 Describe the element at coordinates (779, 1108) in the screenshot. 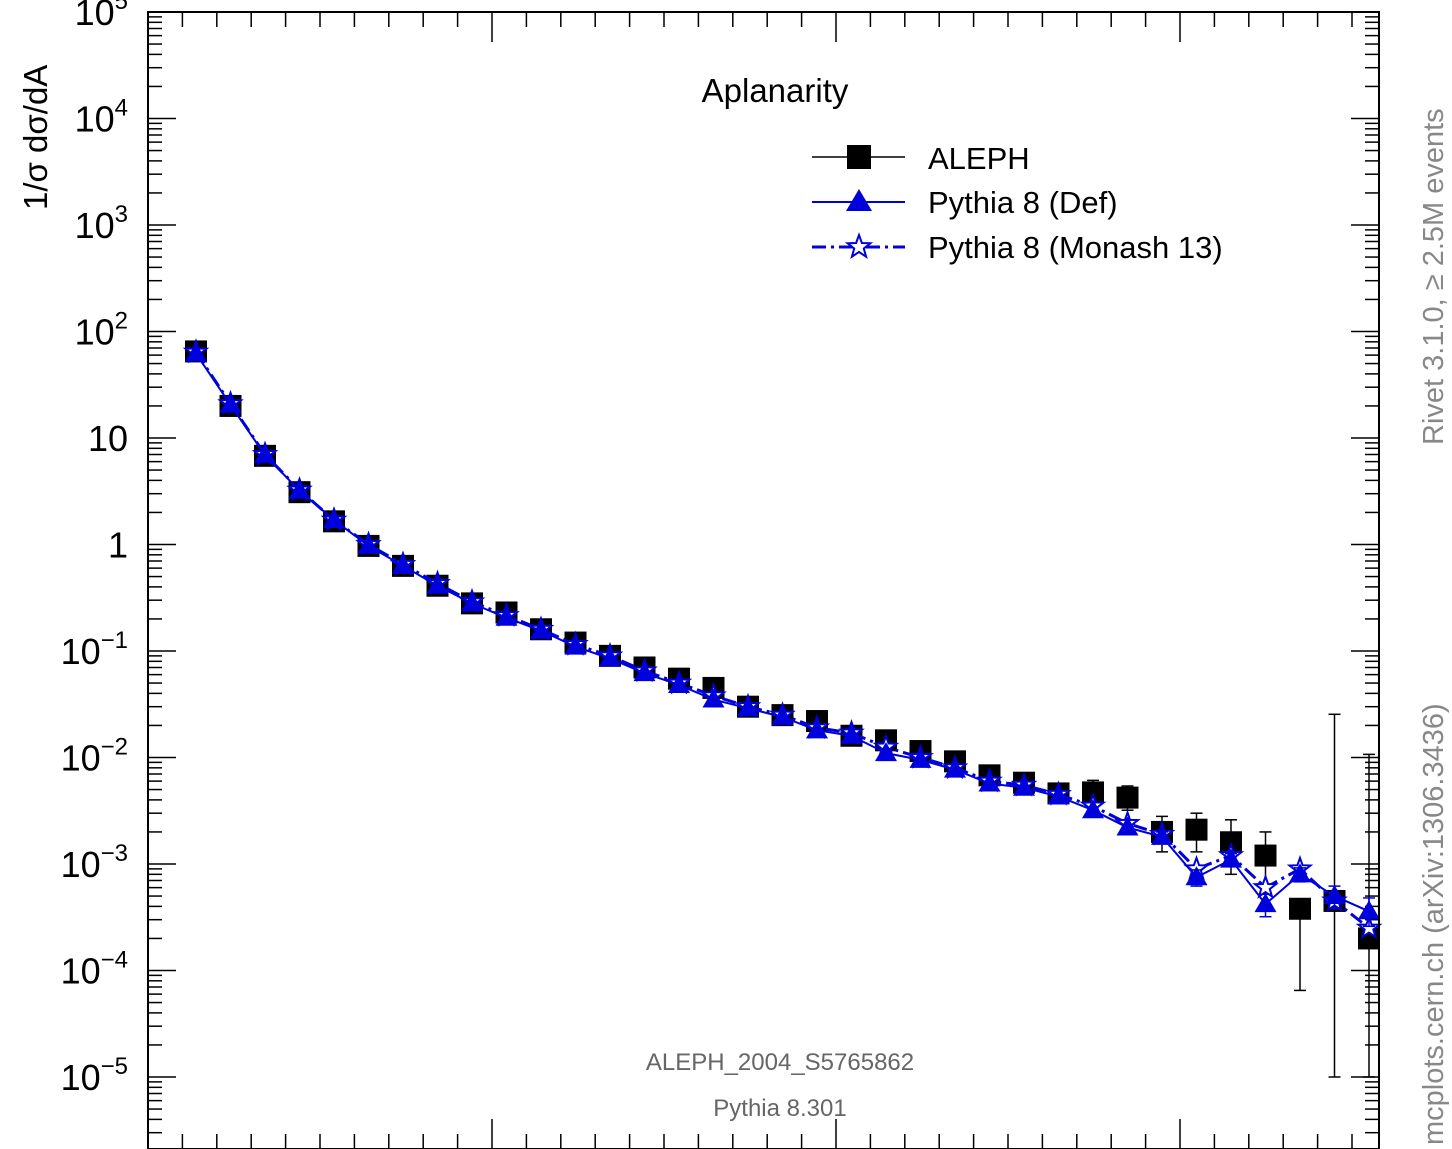

I see `generator-label: Pythia 8.301` at that location.